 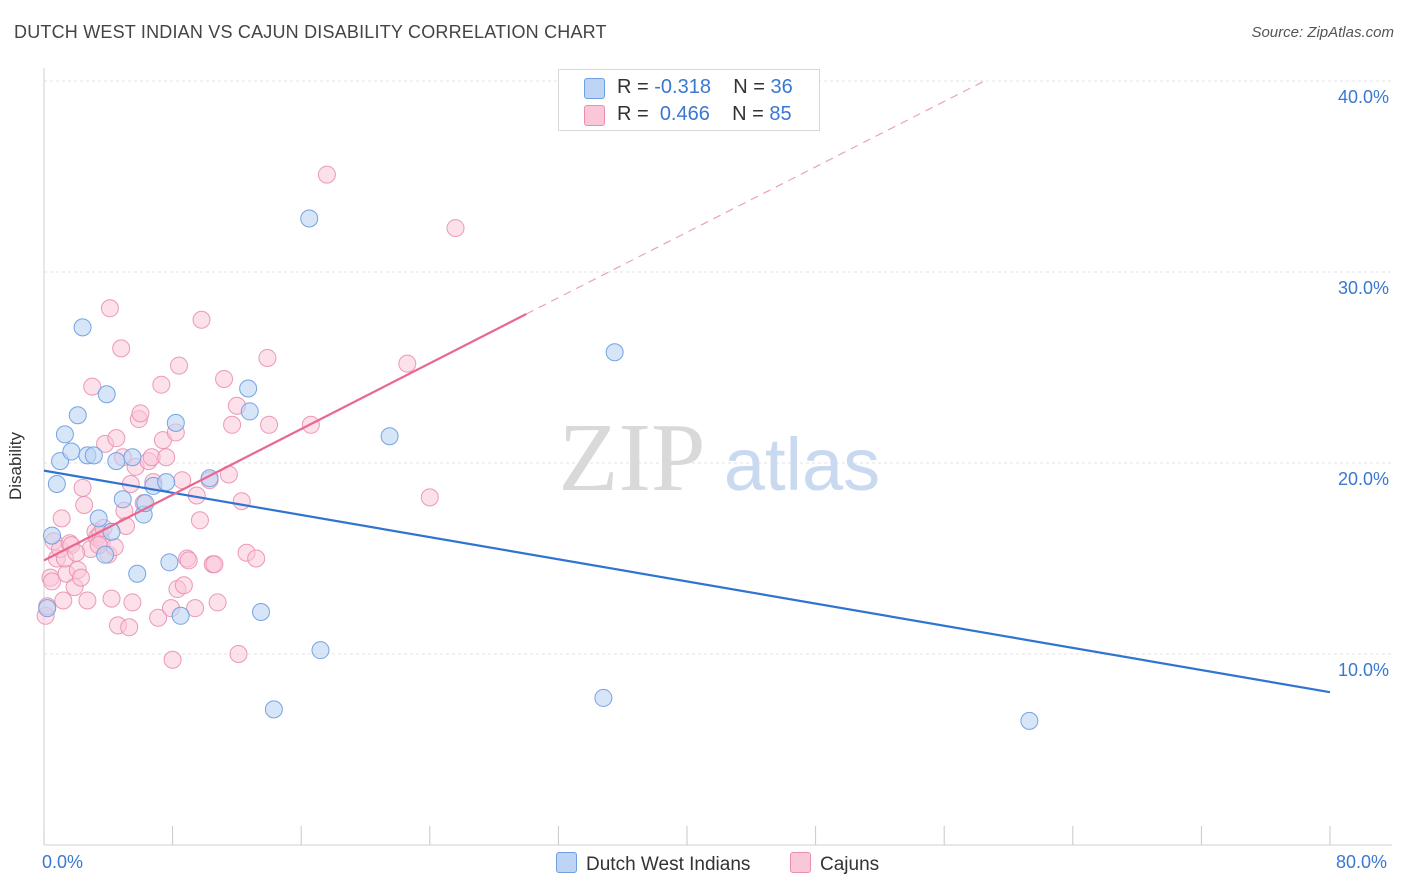 What do you see at coordinates (684, 114) in the screenshot?
I see `legend-r-value-pink: 0.466` at bounding box center [684, 114].